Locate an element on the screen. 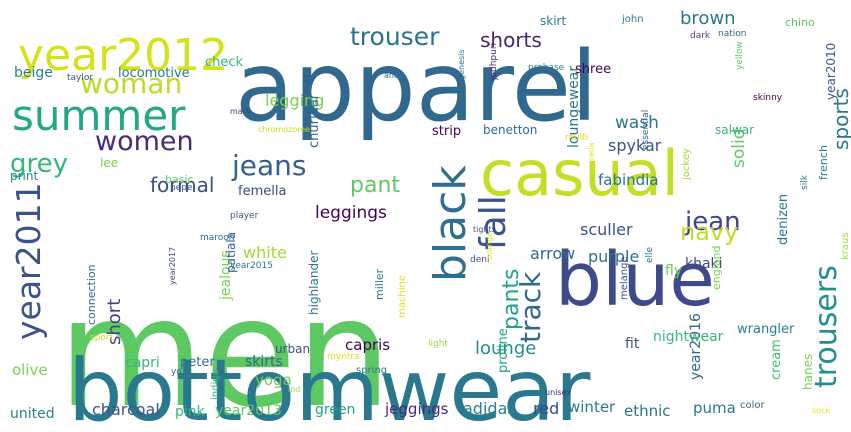 This screenshot has height=432, width=851. word-khaki: khaki is located at coordinates (704, 264).